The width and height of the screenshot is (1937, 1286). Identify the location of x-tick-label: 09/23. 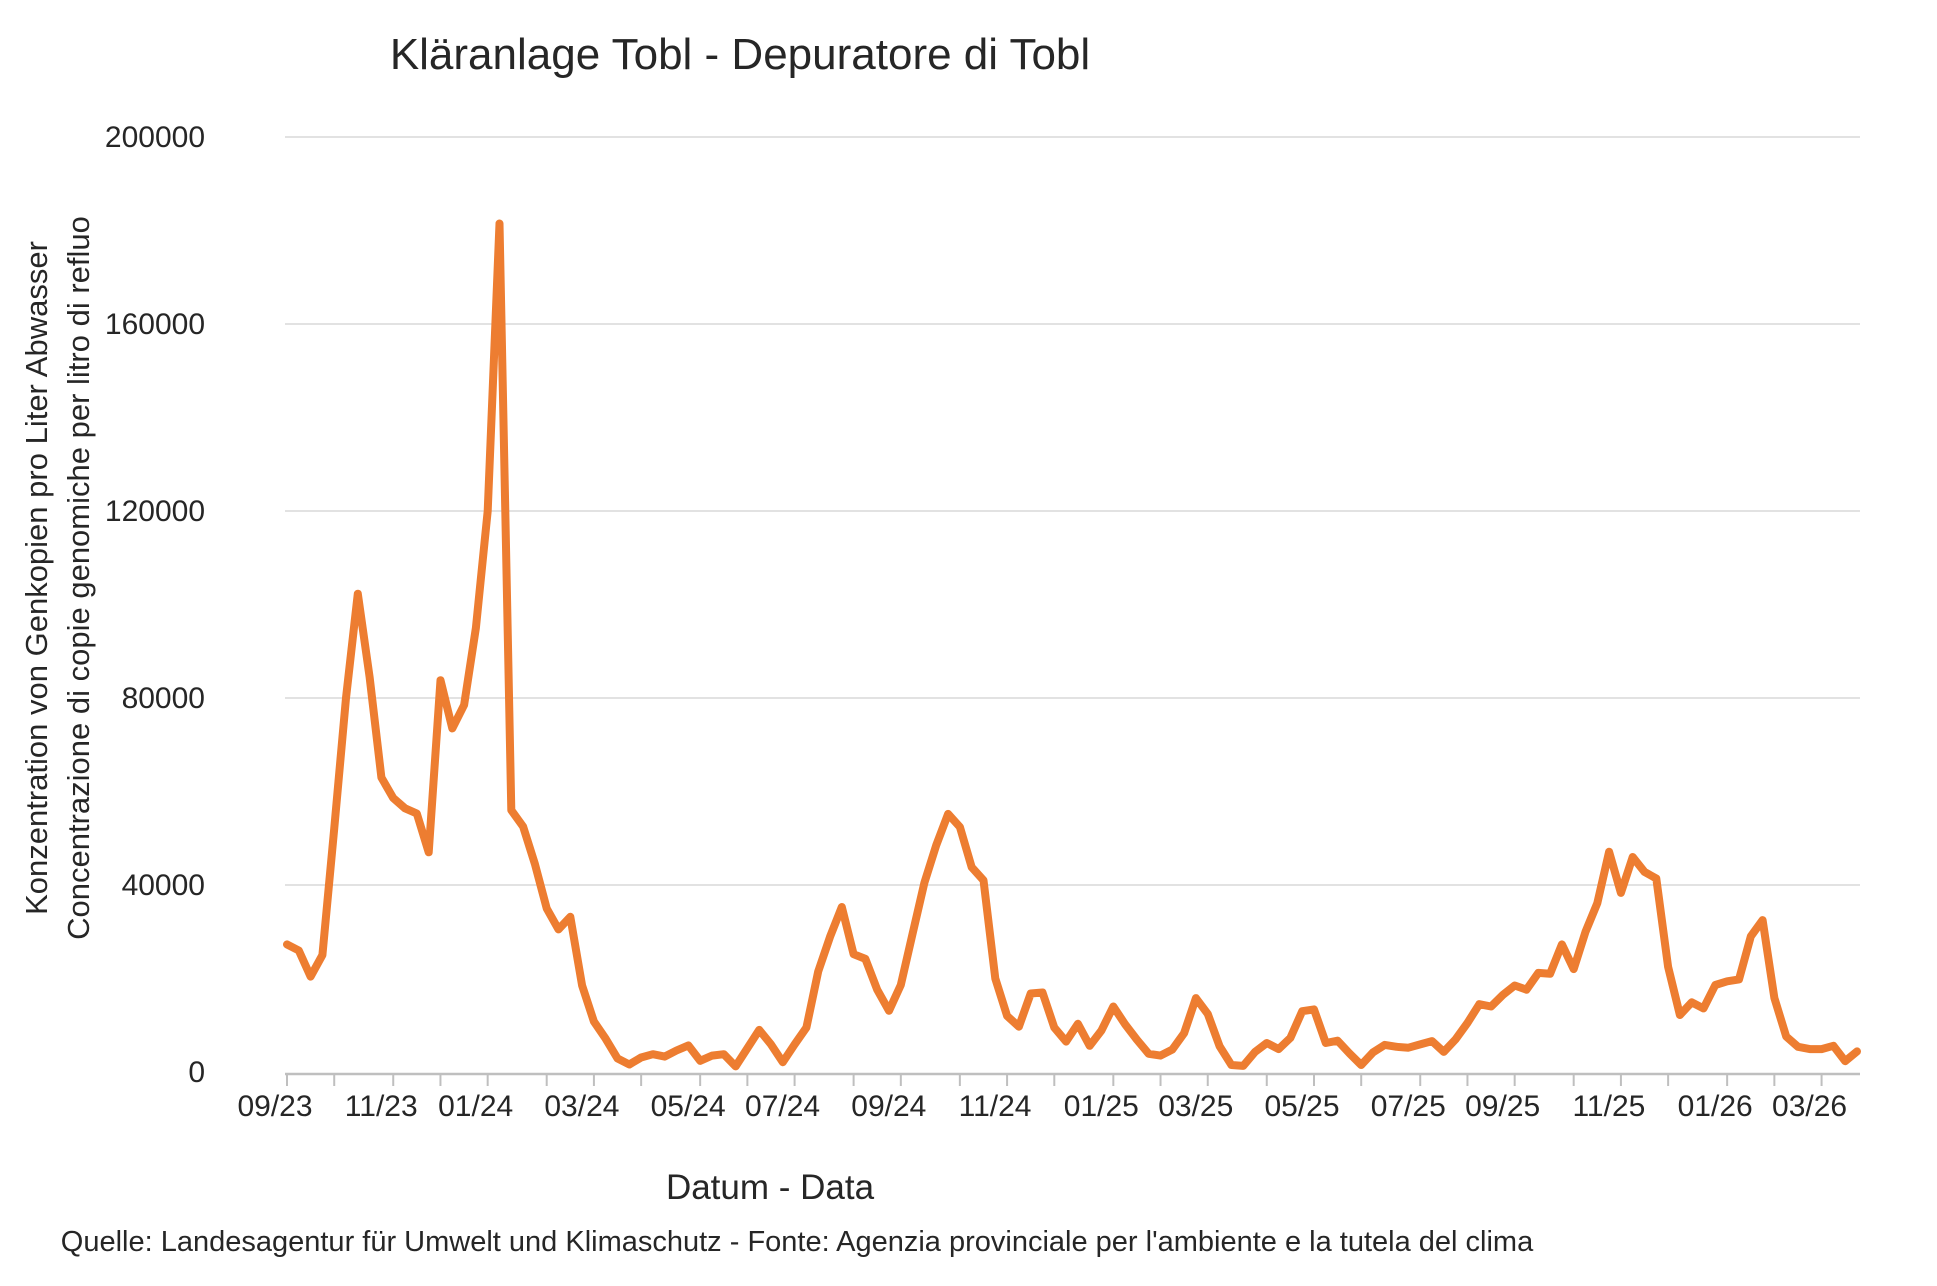
(274, 1106).